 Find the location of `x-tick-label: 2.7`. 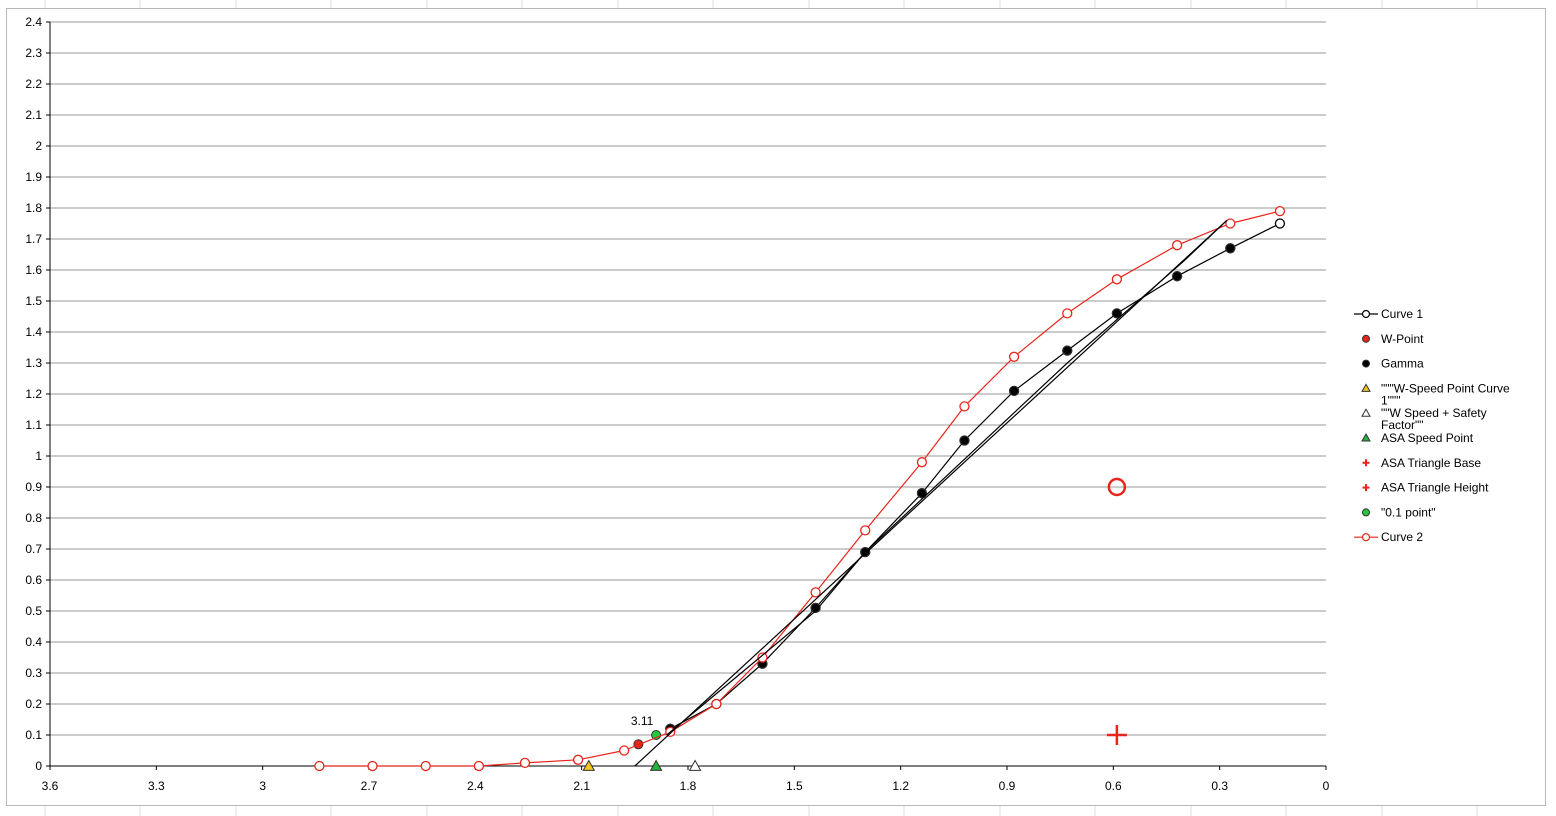

x-tick-label: 2.7 is located at coordinates (369, 786).